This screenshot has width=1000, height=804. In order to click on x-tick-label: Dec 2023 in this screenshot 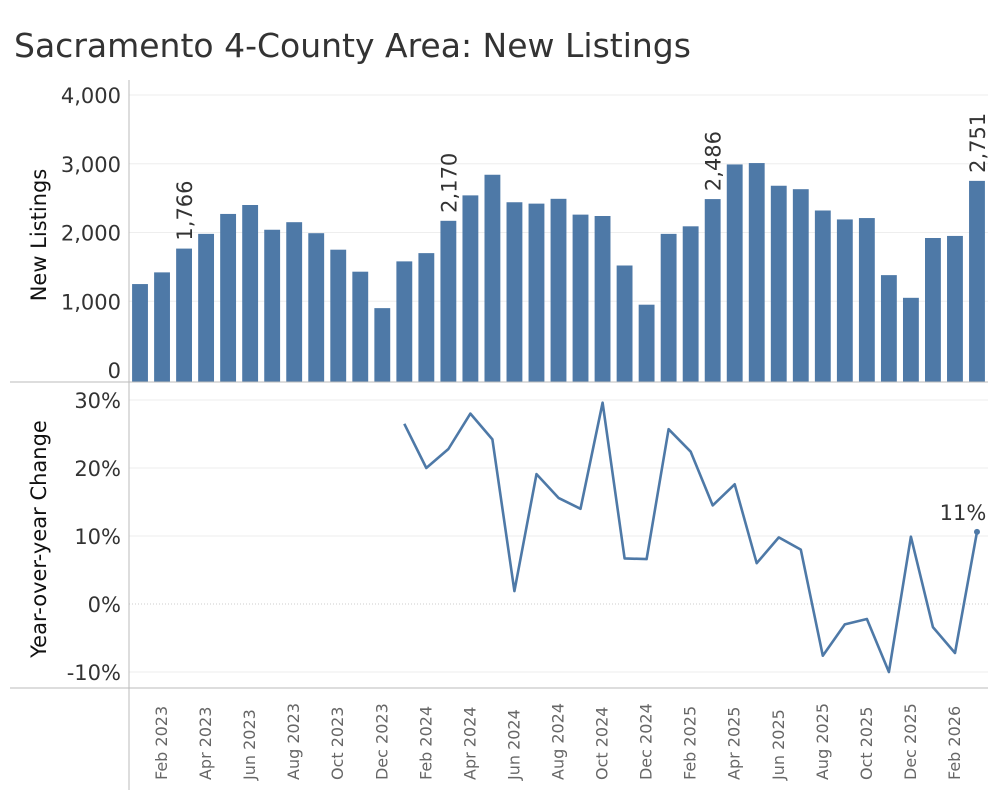, I will do `click(381, 741)`.